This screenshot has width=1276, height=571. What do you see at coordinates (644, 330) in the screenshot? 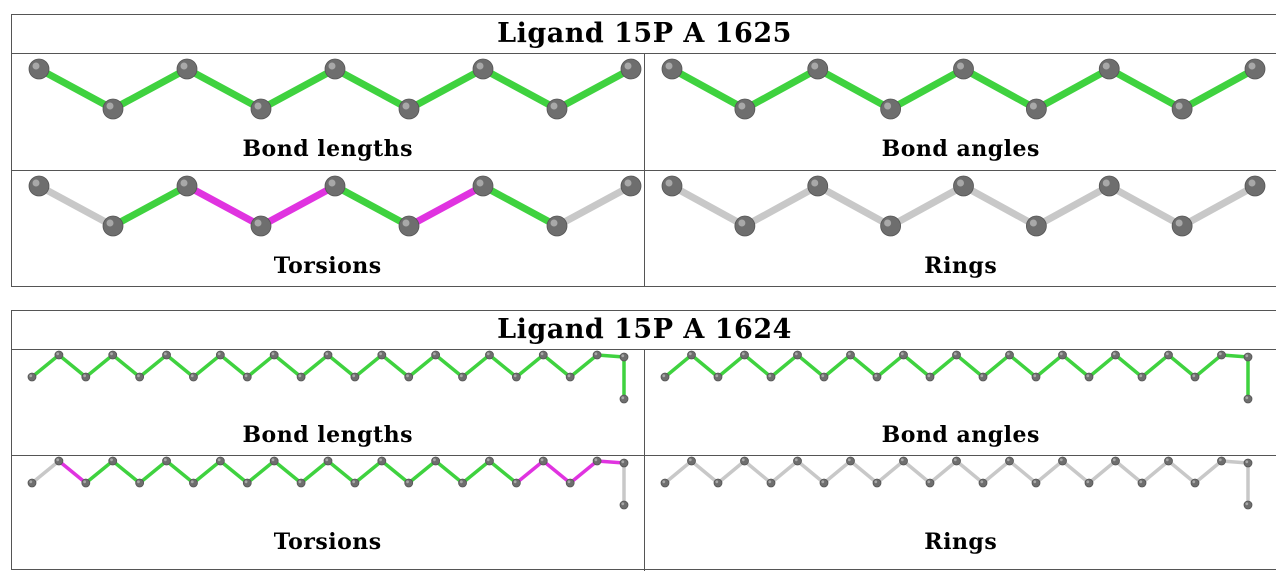
I see `table-title: Ligand 15P A 1624` at bounding box center [644, 330].